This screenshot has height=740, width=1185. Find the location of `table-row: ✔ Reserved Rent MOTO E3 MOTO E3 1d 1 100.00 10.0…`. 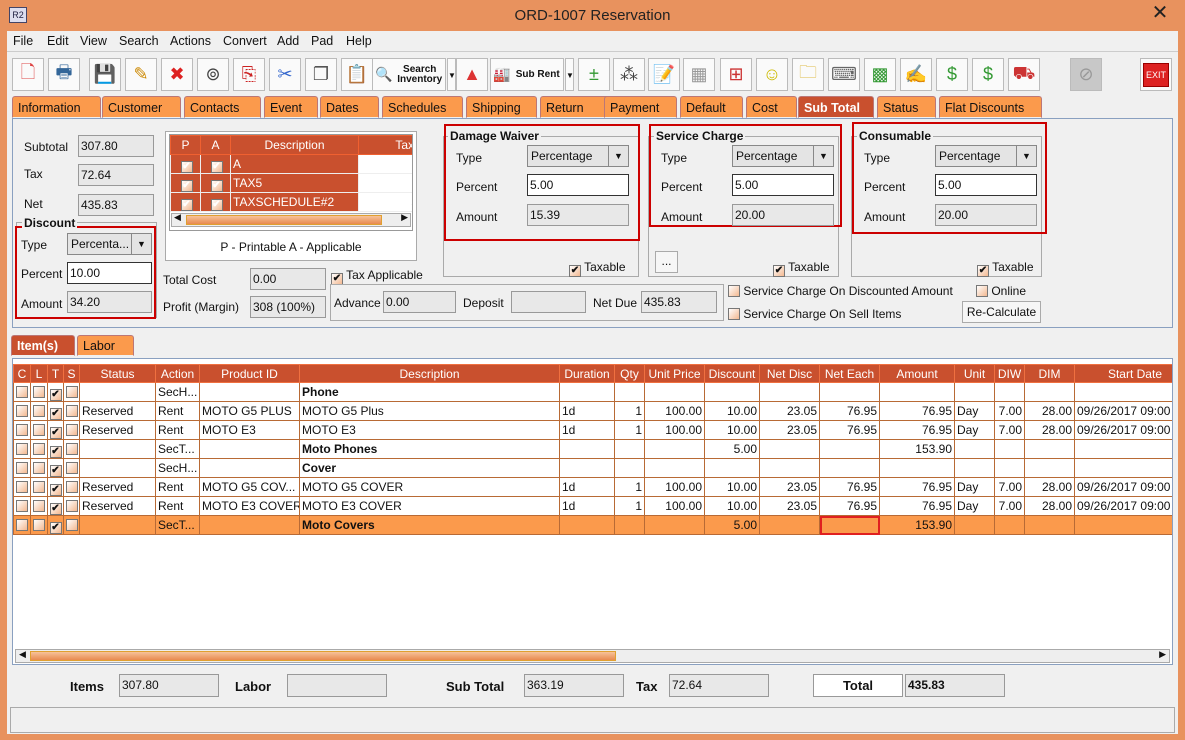

table-row: ✔ Reserved Rent MOTO E3 MOTO E3 1d 1 100.00 10.0… is located at coordinates (592, 430).